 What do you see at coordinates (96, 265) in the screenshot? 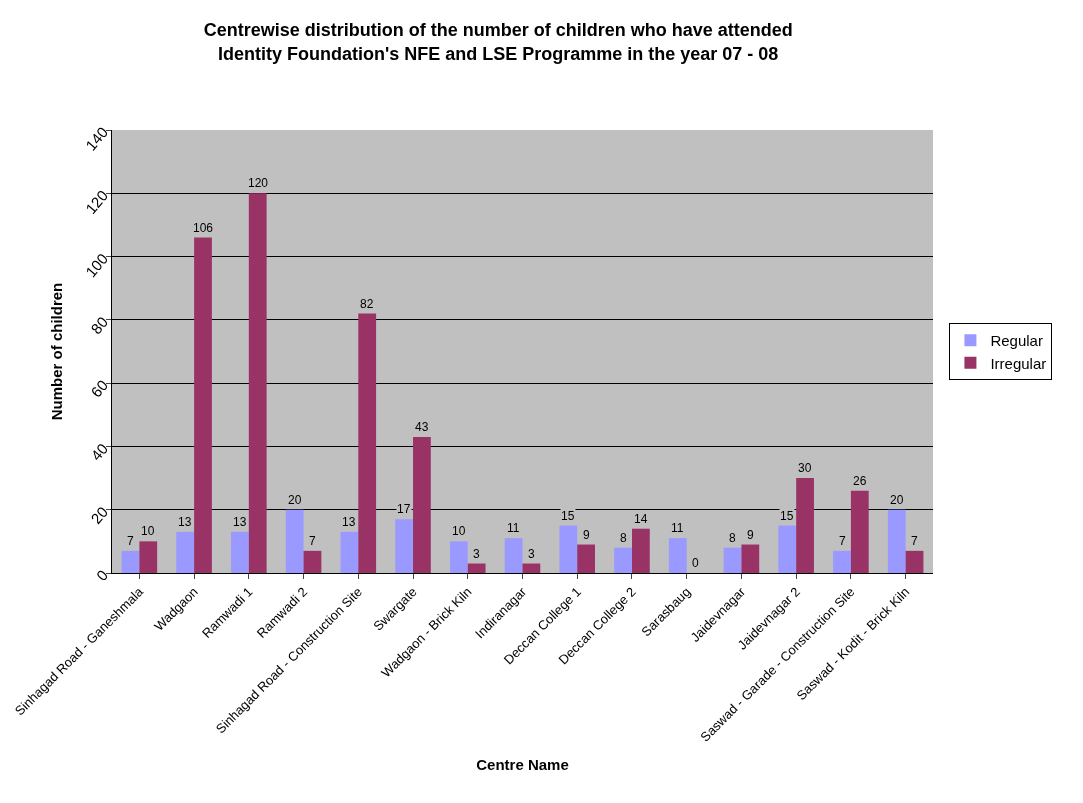
I see `y-tick-label: 100` at bounding box center [96, 265].